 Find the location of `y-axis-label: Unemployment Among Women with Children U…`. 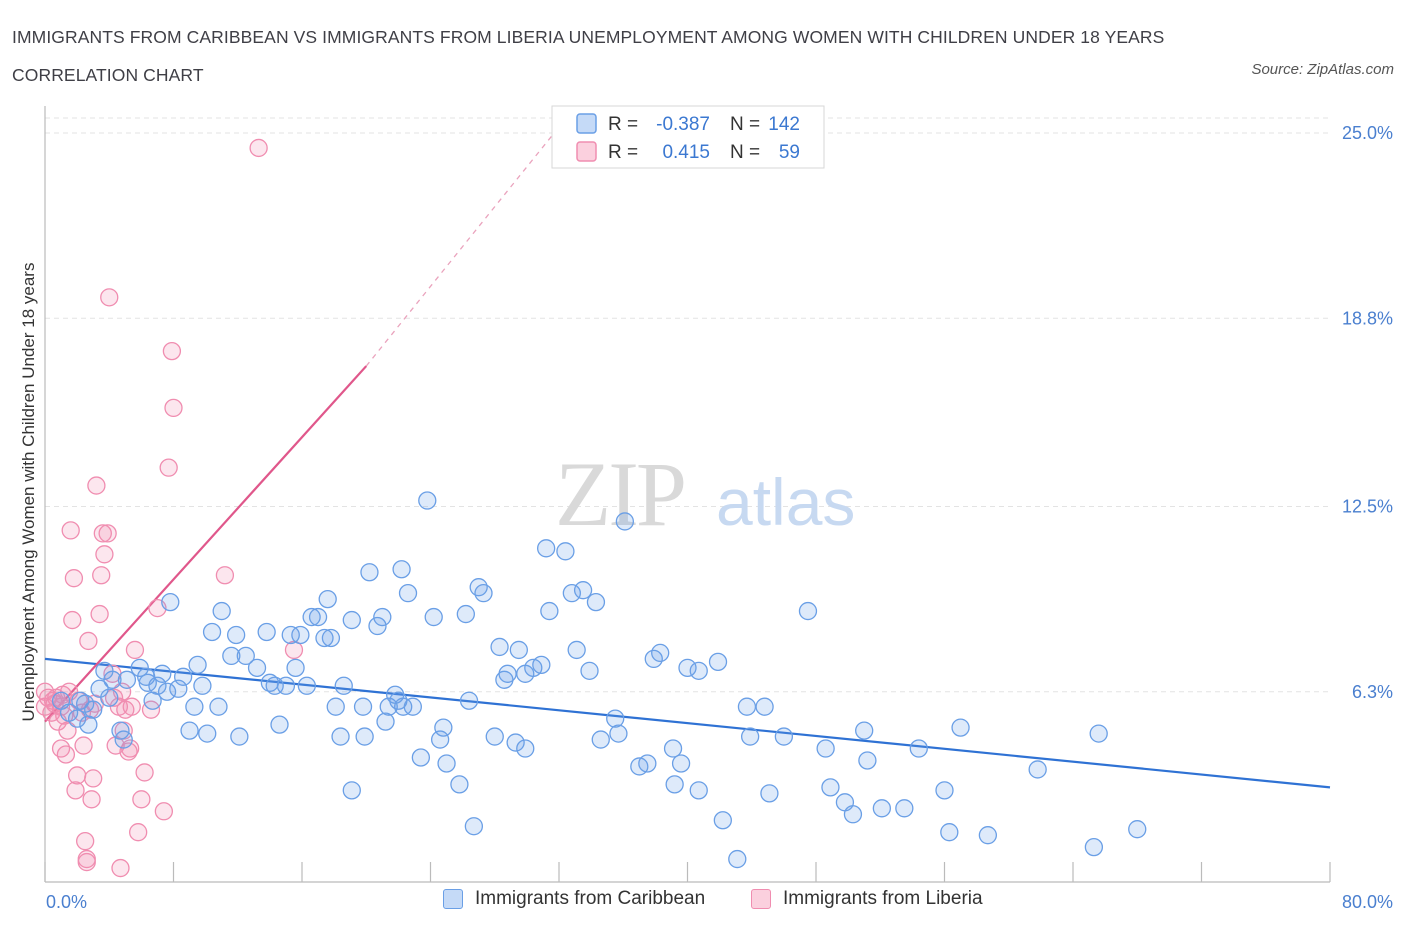

y-axis-label: Unemployment Among Women with Children U… is located at coordinates (28, 492).